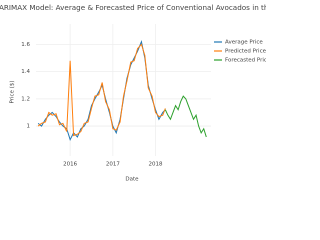 Image resolution: width=320 pixels, height=240 pixels. I want to click on x-axis-label: Date, so click(132, 180).